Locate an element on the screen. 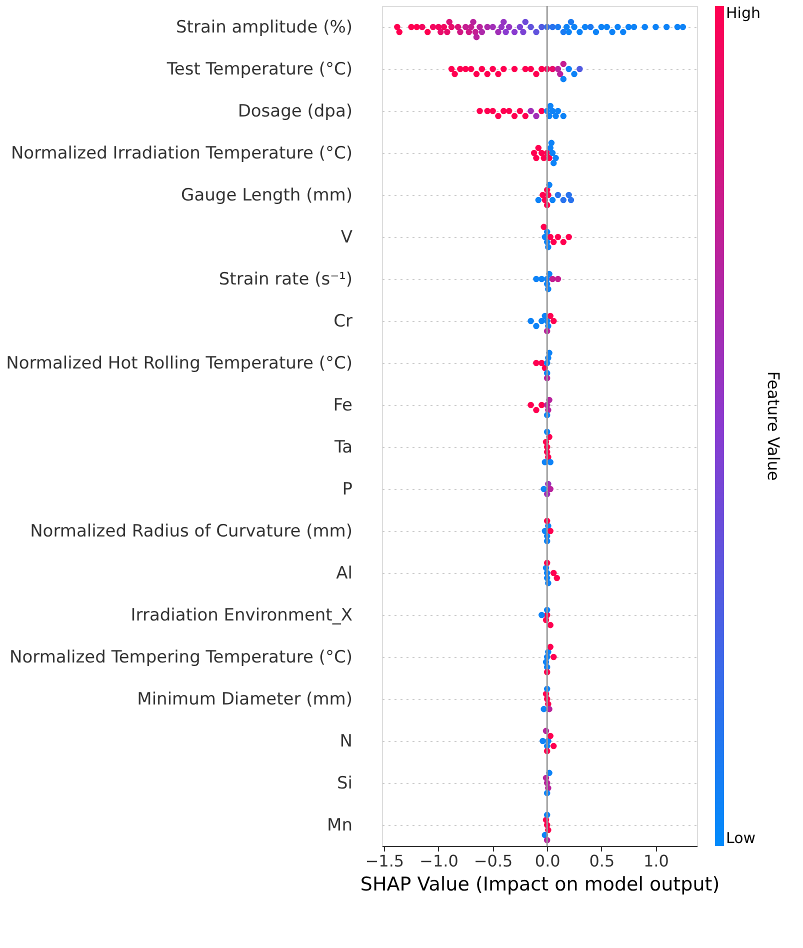  y-tick-label: Minimum Diameter (mm) is located at coordinates (244, 700).